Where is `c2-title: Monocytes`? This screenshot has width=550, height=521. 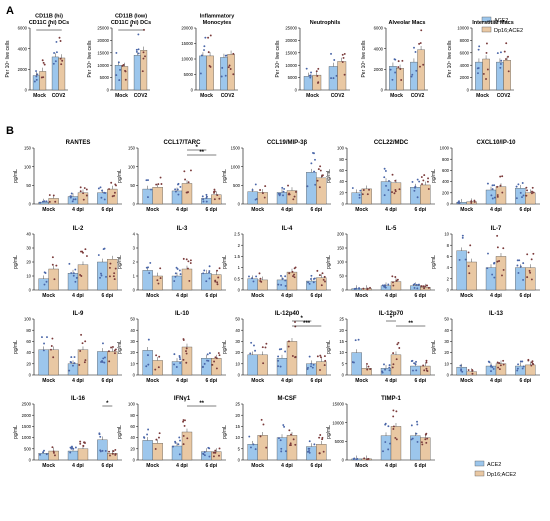 c2-title: Monocytes is located at coordinates (217, 23).